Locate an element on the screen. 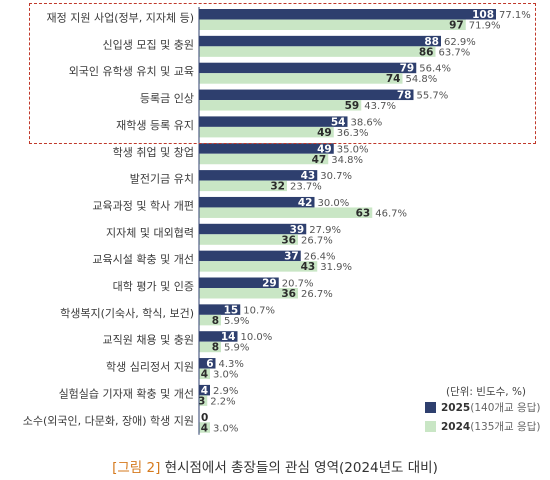 Image resolution: width=550 pixels, height=480 pixels. legend-item-2025: 2025 (140개교 응답) is located at coordinates (482, 407).